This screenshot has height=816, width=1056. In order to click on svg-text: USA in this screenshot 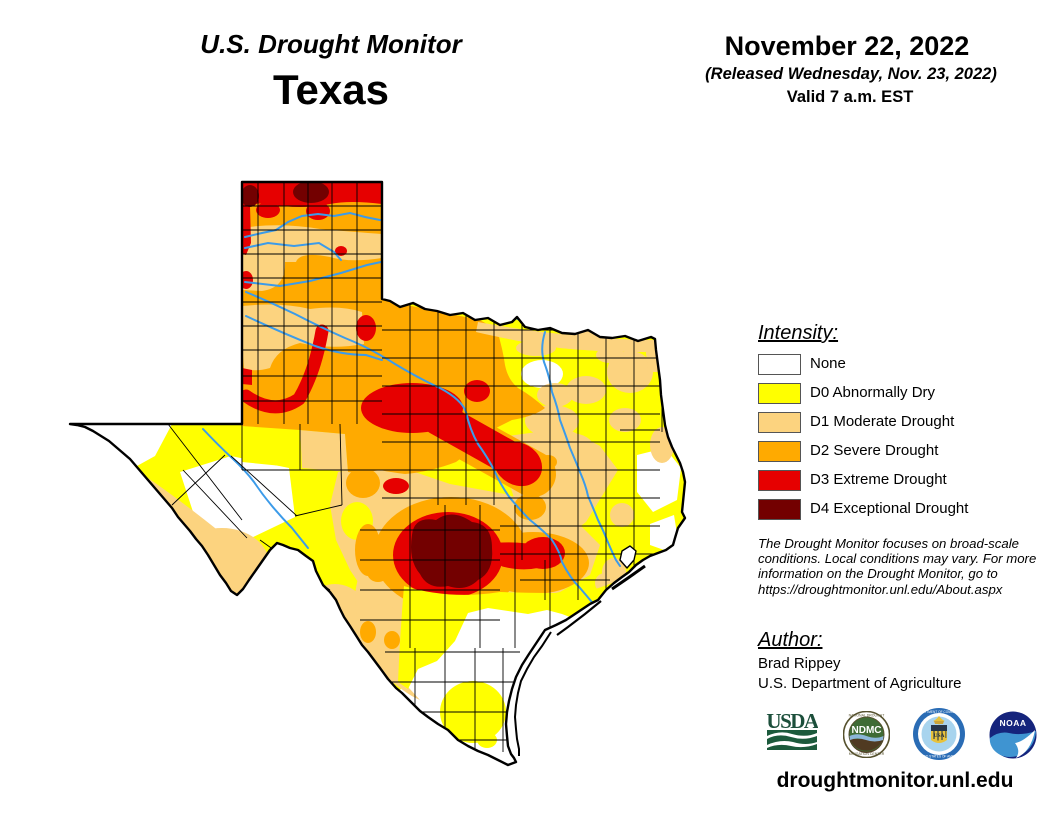, I will do `click(938, 736)`.